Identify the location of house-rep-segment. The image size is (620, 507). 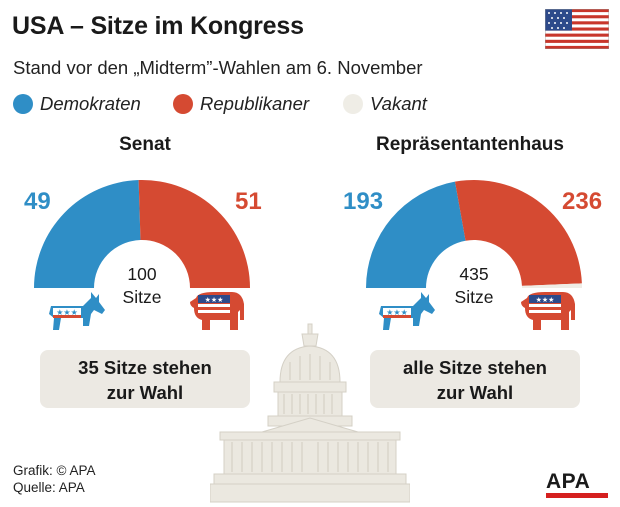
(518, 233).